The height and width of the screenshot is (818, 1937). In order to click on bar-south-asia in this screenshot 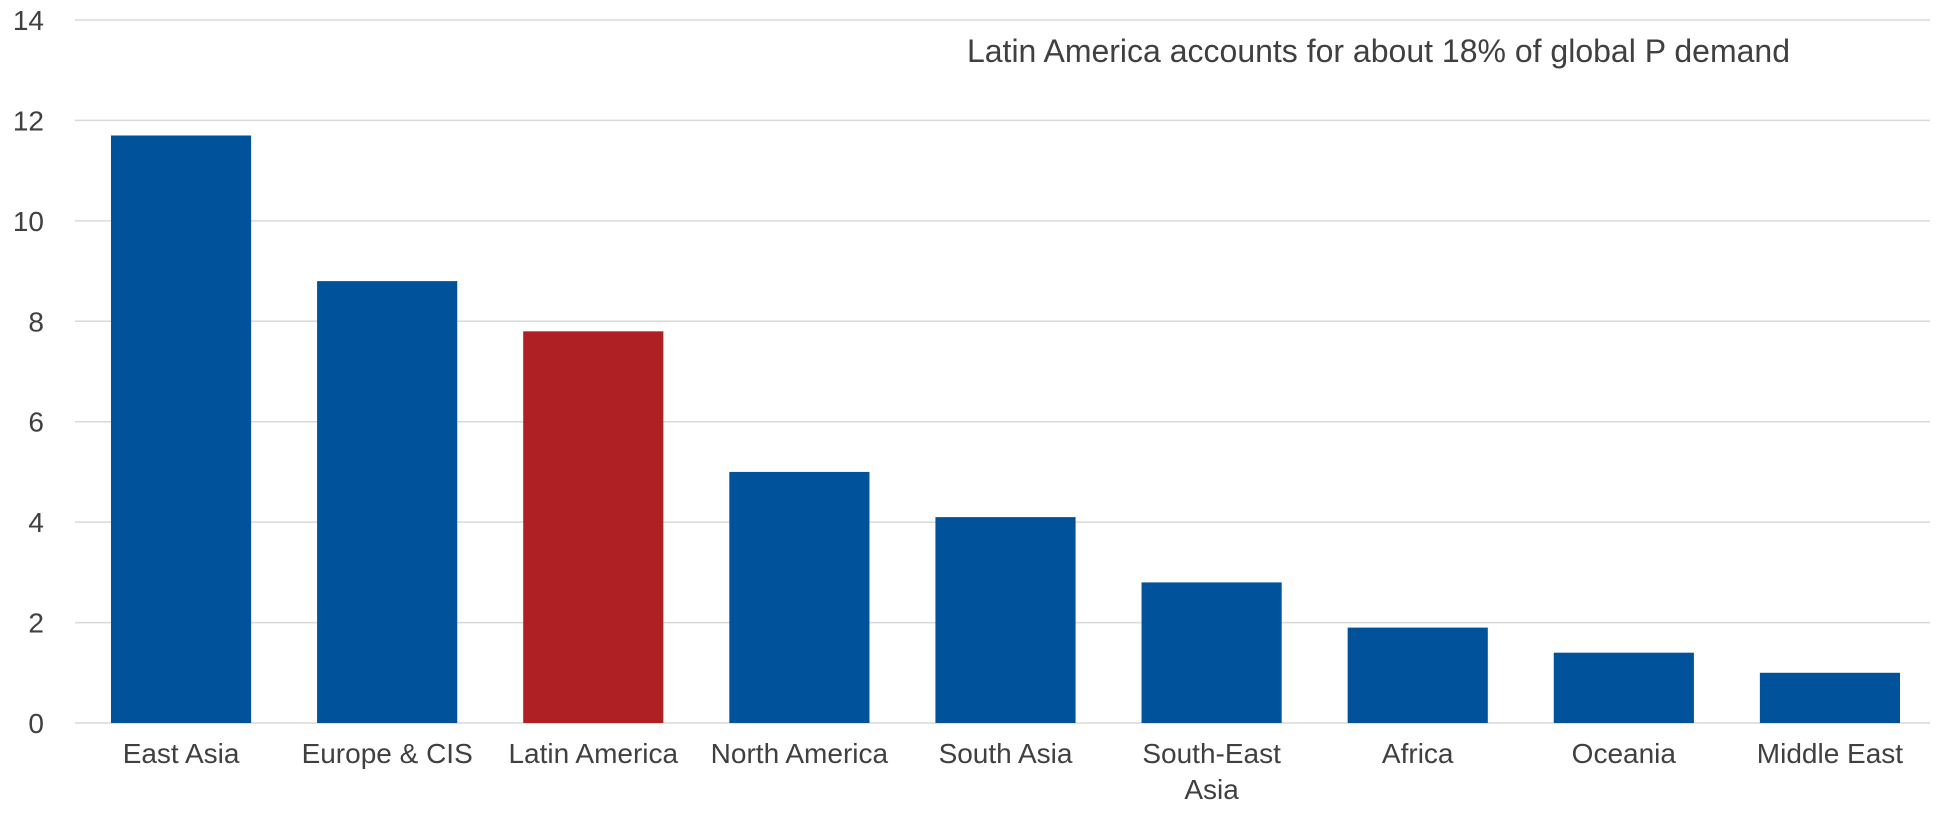, I will do `click(1005, 620)`.